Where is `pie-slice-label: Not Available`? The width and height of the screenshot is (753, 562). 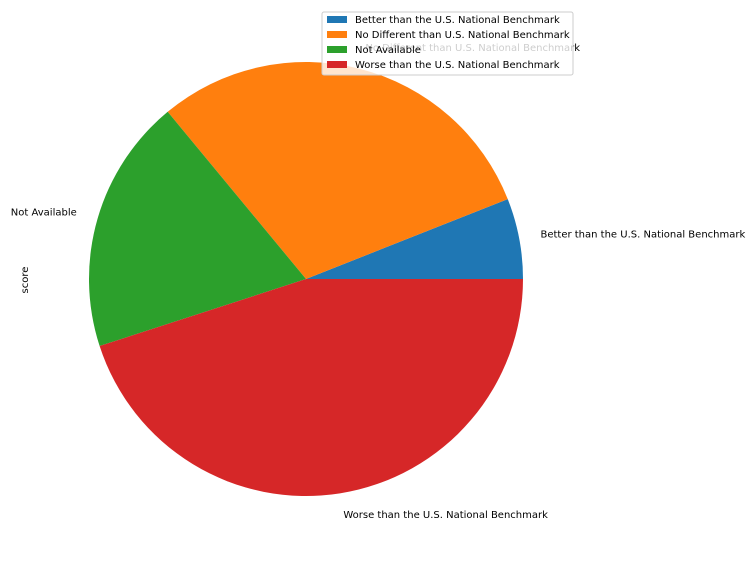
pie-slice-label: Not Available is located at coordinates (44, 212).